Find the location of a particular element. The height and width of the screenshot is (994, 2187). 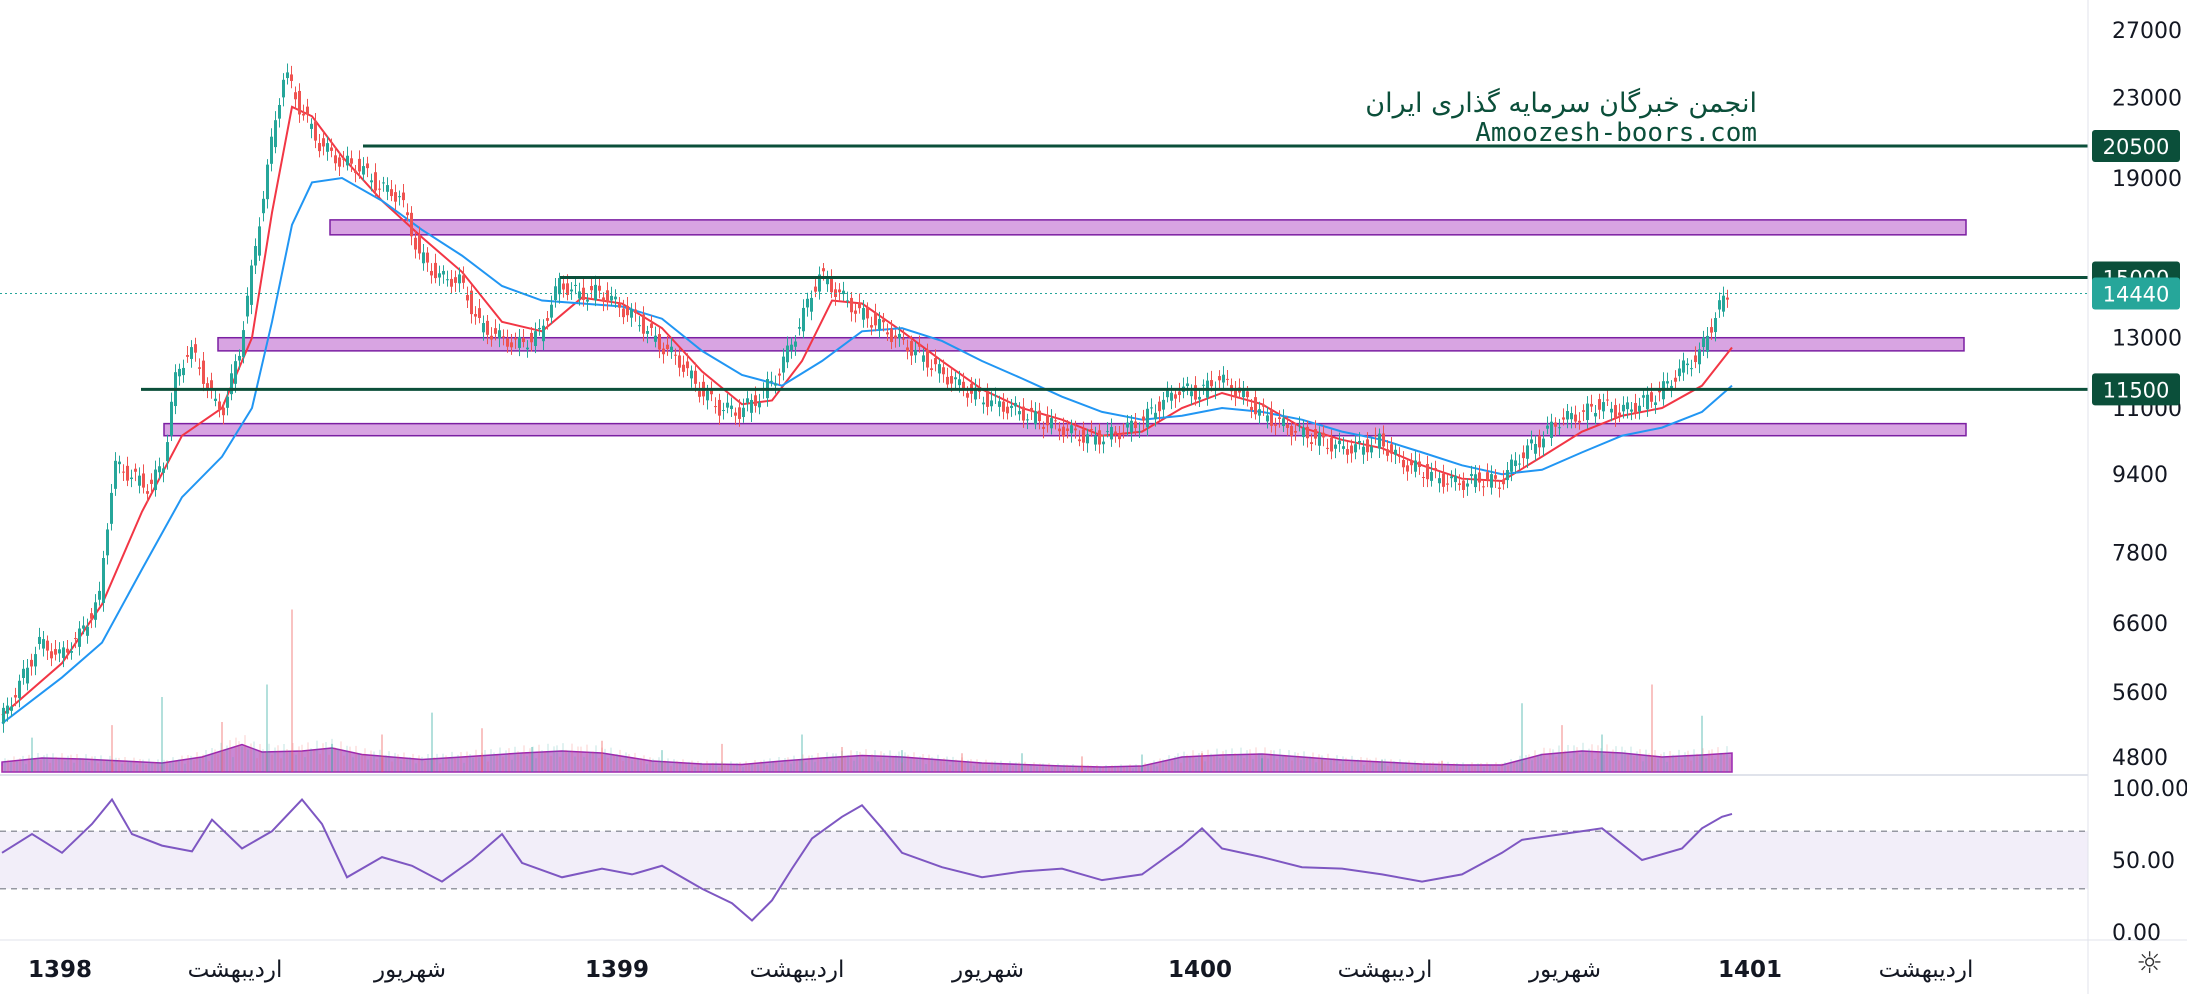

time-tick-label: 1399 is located at coordinates (617, 970).